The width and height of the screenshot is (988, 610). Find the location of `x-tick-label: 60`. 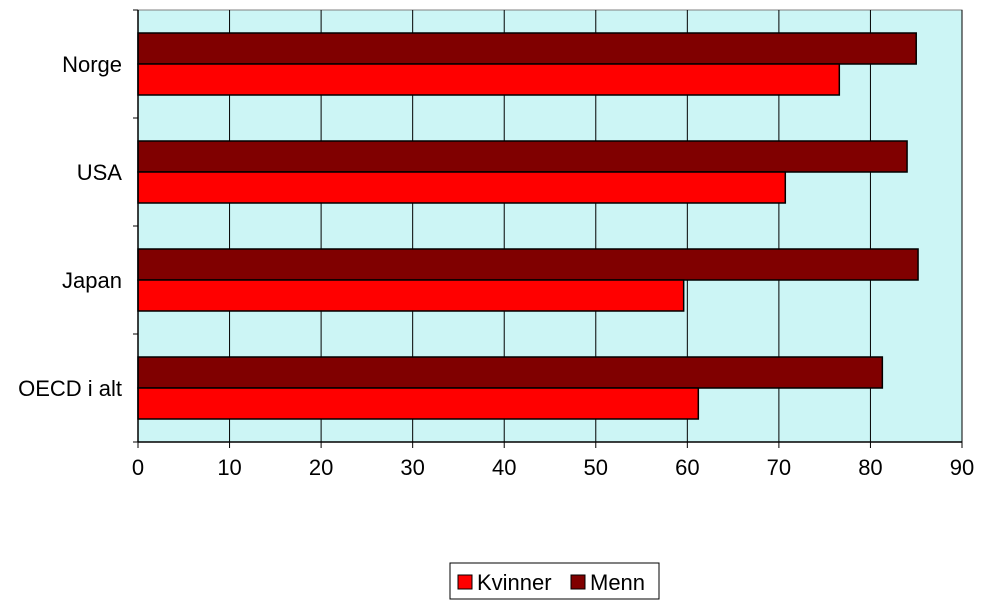

x-tick-label: 60 is located at coordinates (687, 467).